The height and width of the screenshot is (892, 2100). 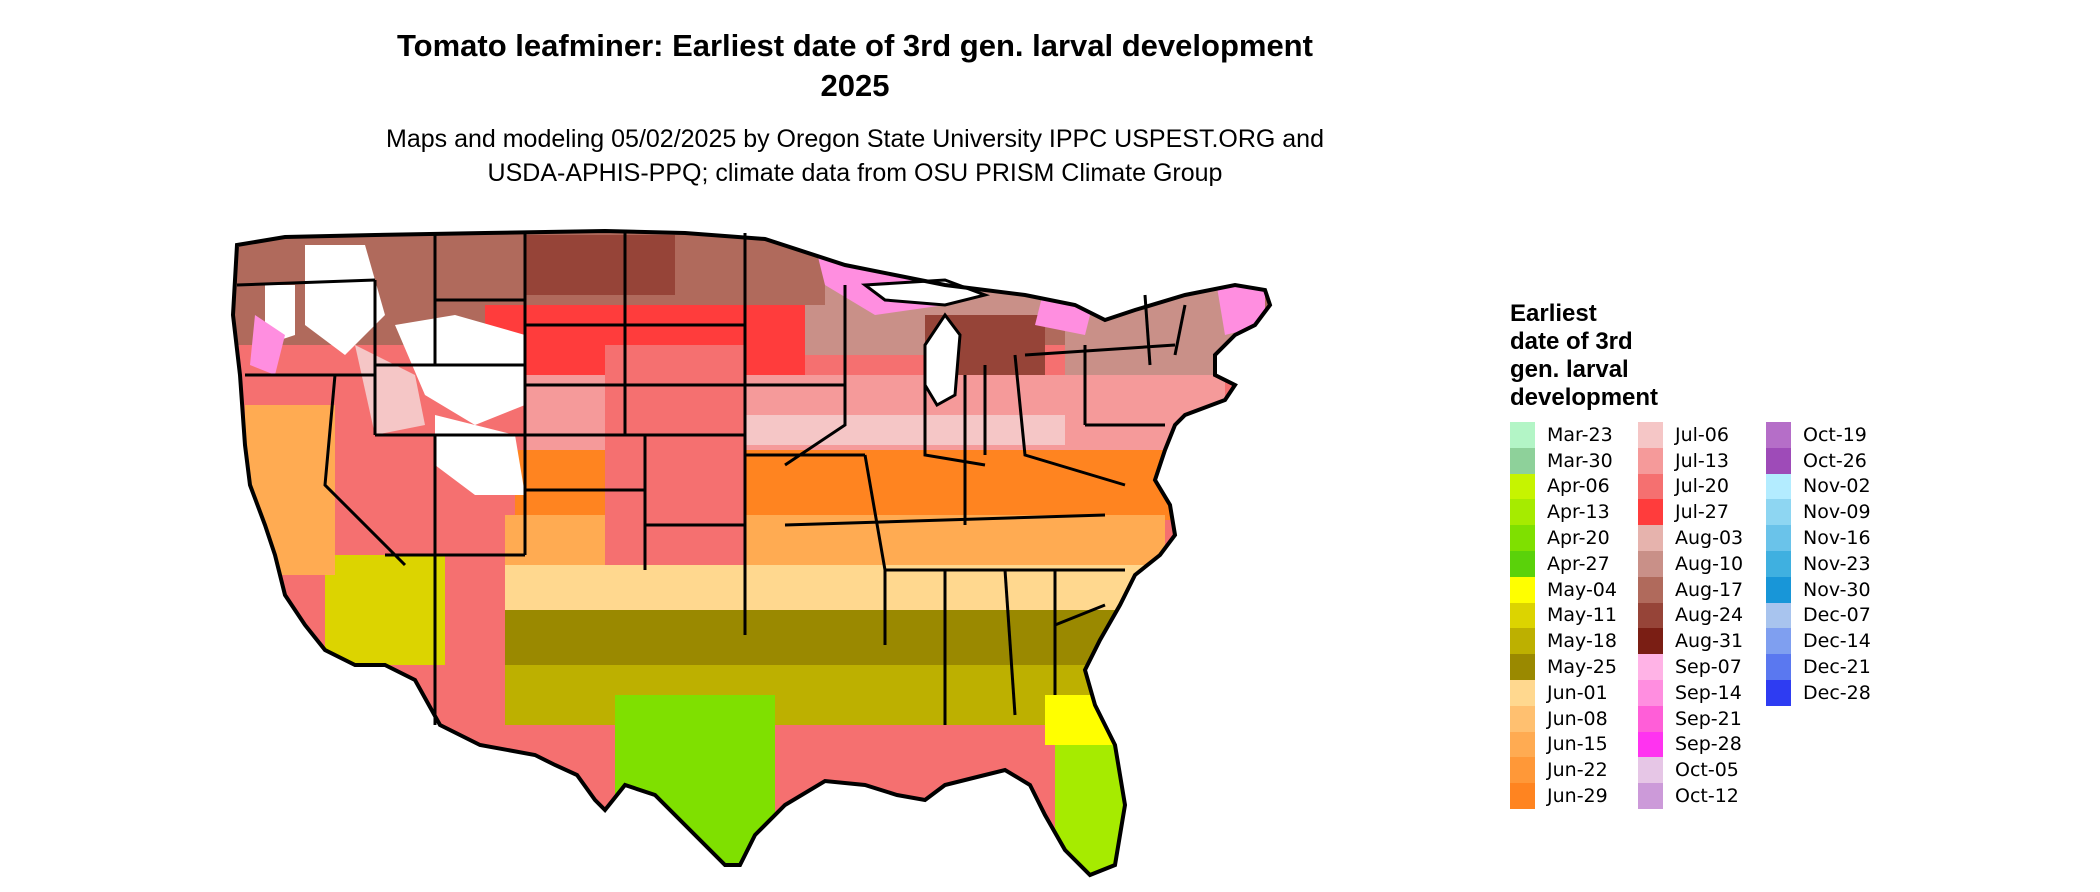 I want to click on legend-label: Sep-21, so click(x=1708, y=718).